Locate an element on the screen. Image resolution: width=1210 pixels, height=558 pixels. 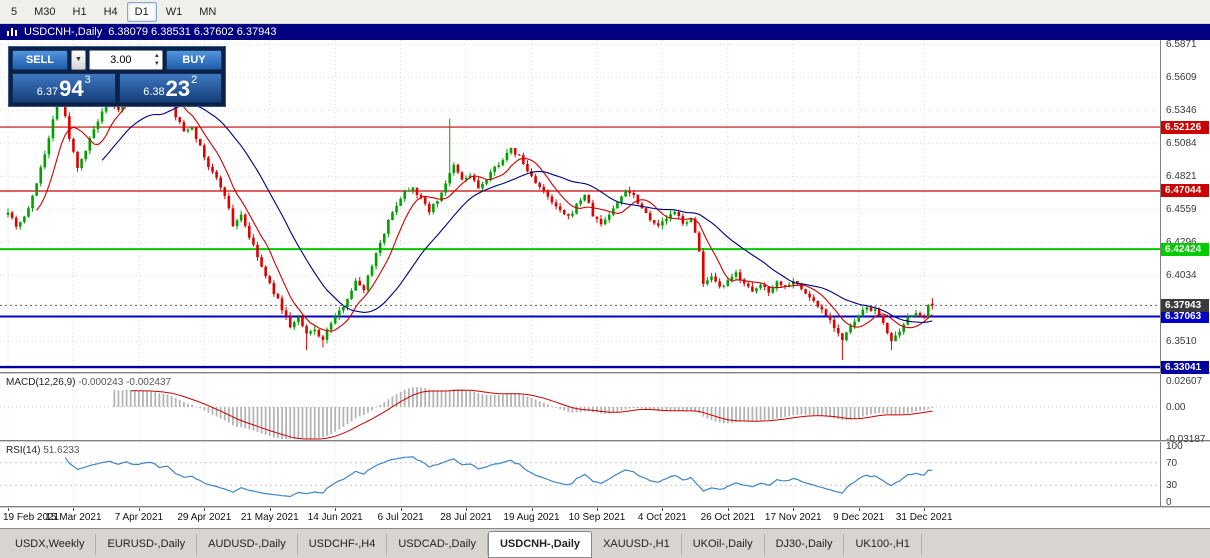
chart-tab-uk100-h1: UK100-,H1 is located at coordinates (883, 544).